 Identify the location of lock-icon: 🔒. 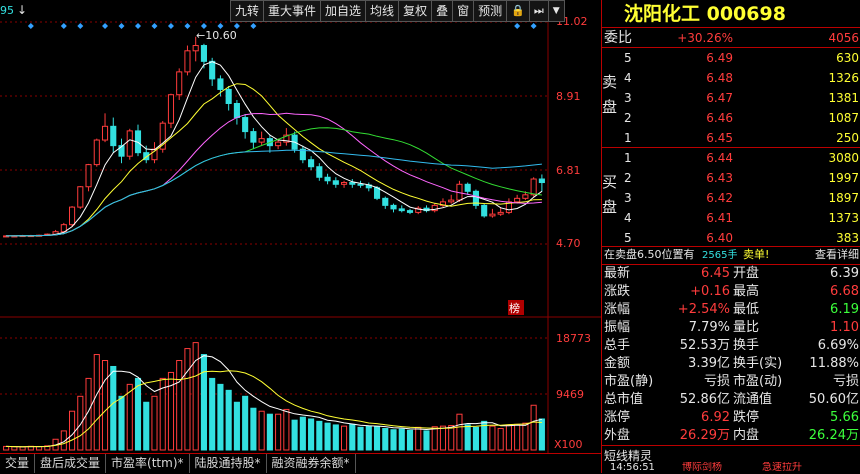
(518, 11).